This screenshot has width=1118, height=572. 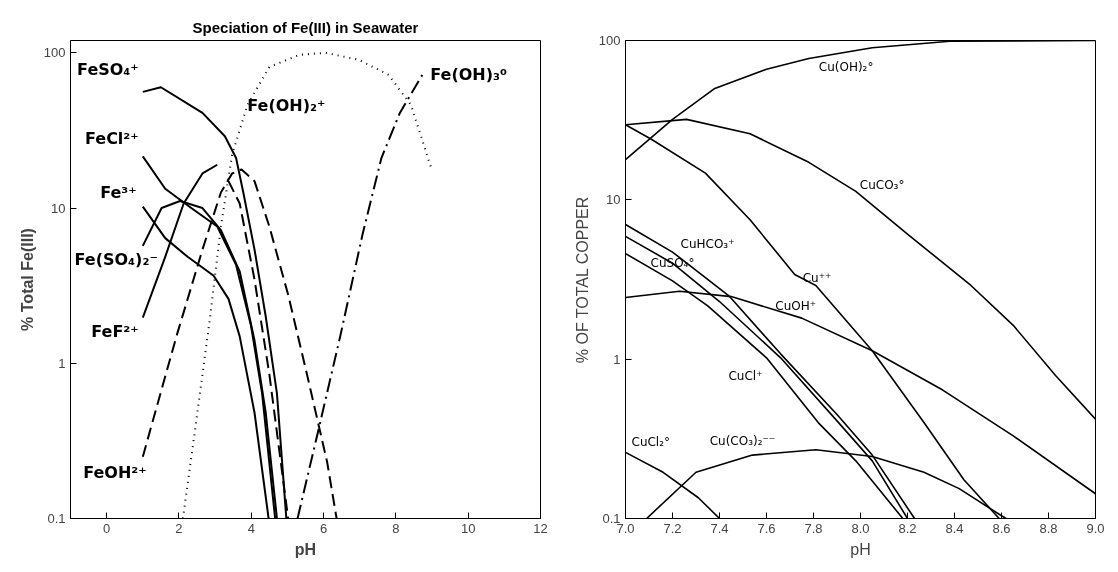 I want to click on x-tick-label: 8.0, so click(x=860, y=528).